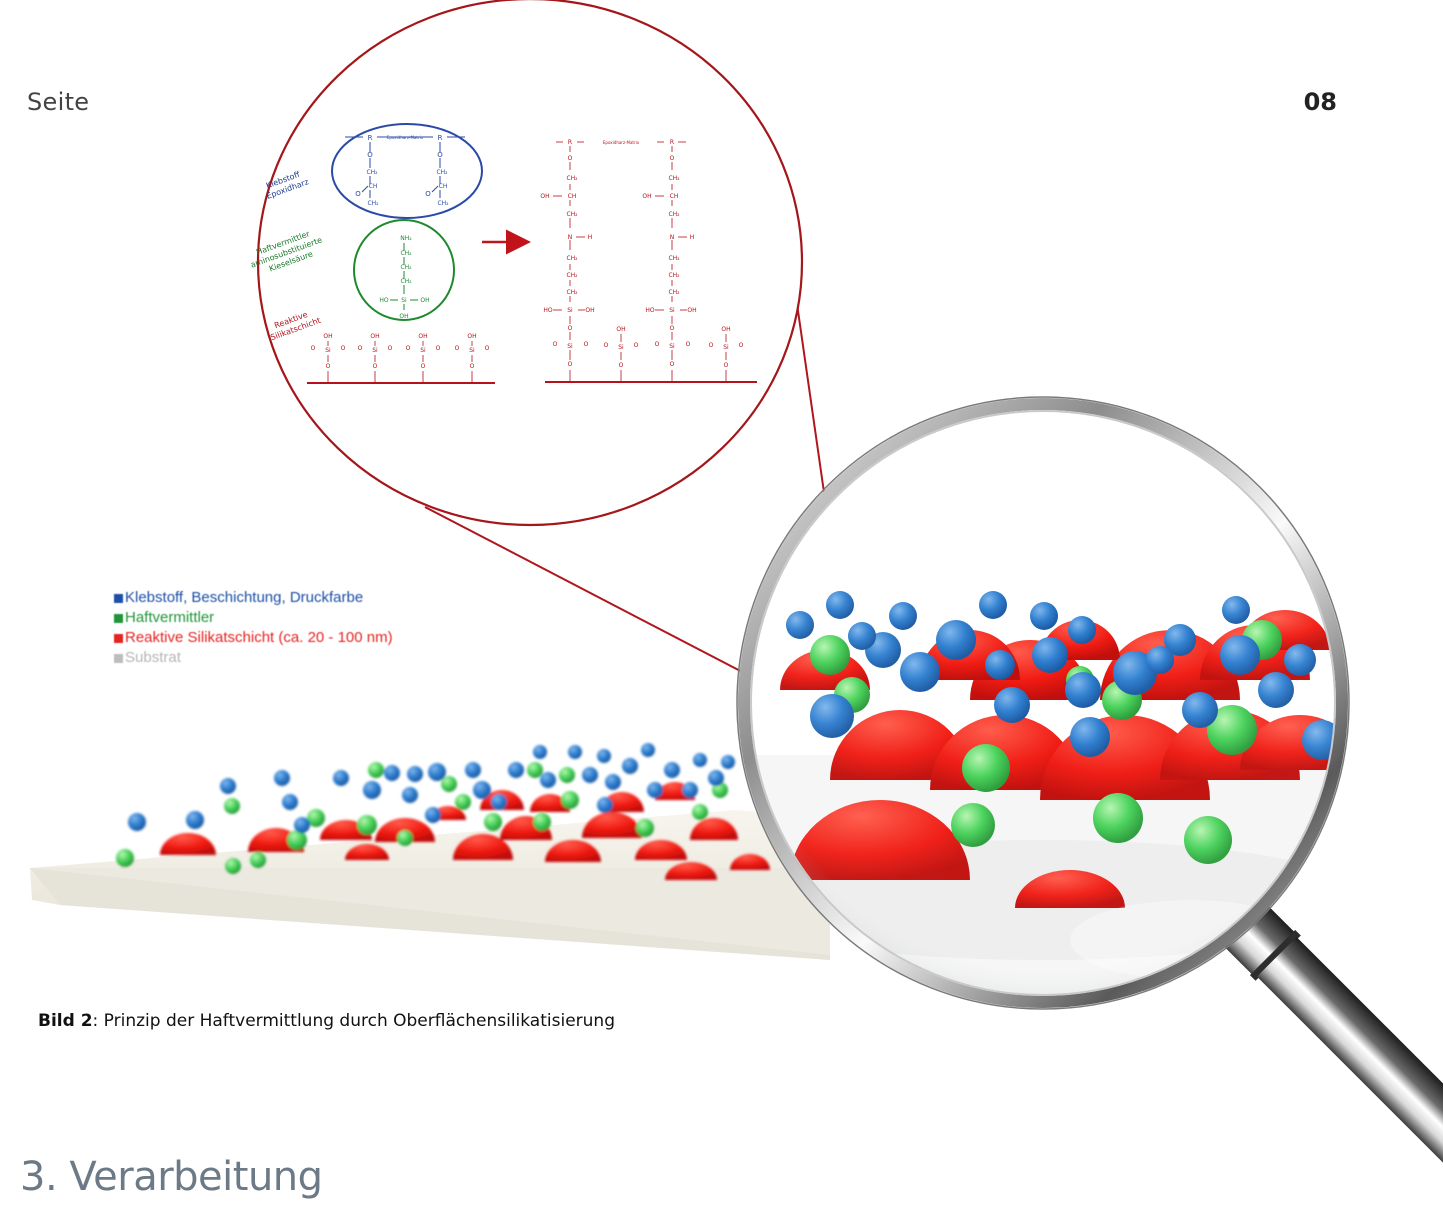 This screenshot has height=1231, width=1443. I want to click on caption-label: Bild 2, so click(65, 1021).